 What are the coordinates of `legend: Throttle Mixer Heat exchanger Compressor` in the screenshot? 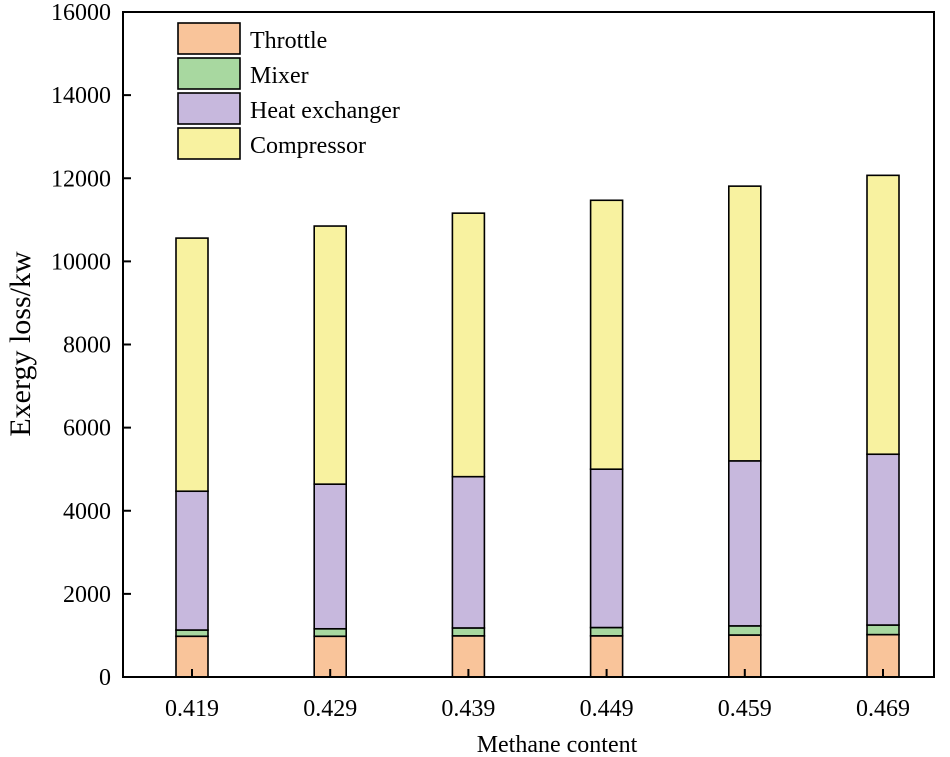 It's located at (300, 90).